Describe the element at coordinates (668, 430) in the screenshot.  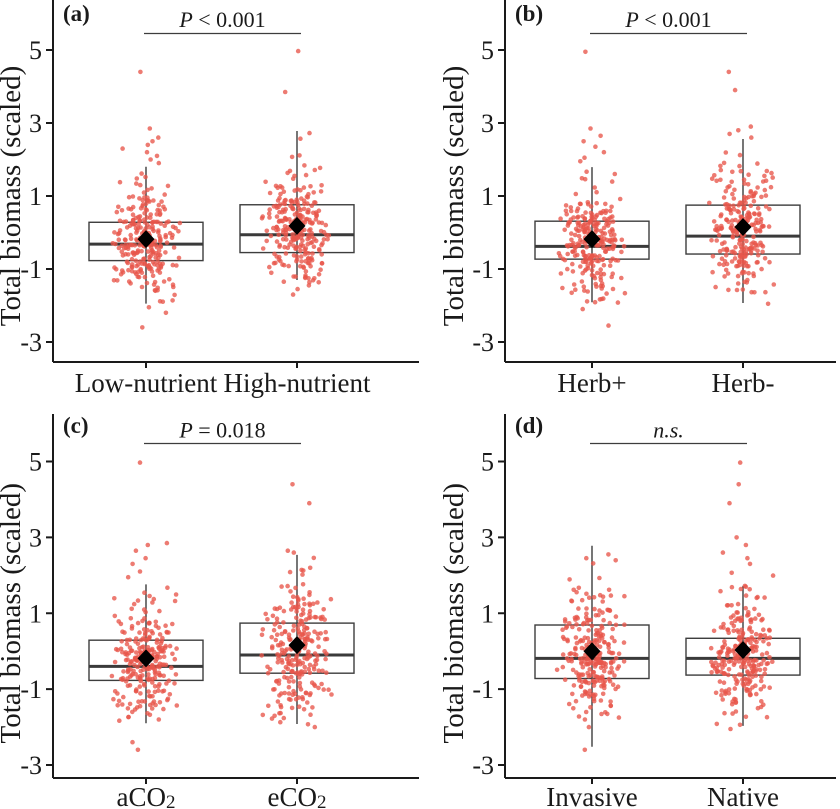
I see `significance-label: n.s.` at that location.